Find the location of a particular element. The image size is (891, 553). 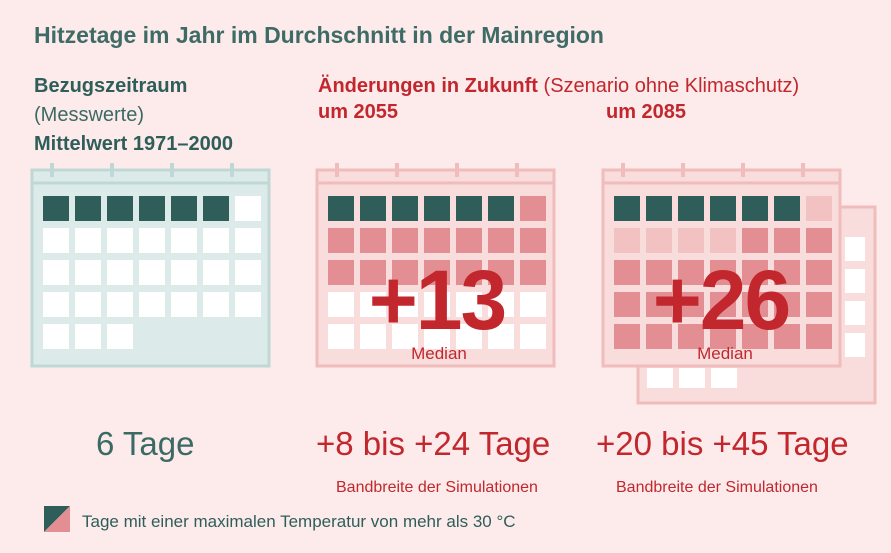

reference-value: 6 Tage is located at coordinates (145, 443).